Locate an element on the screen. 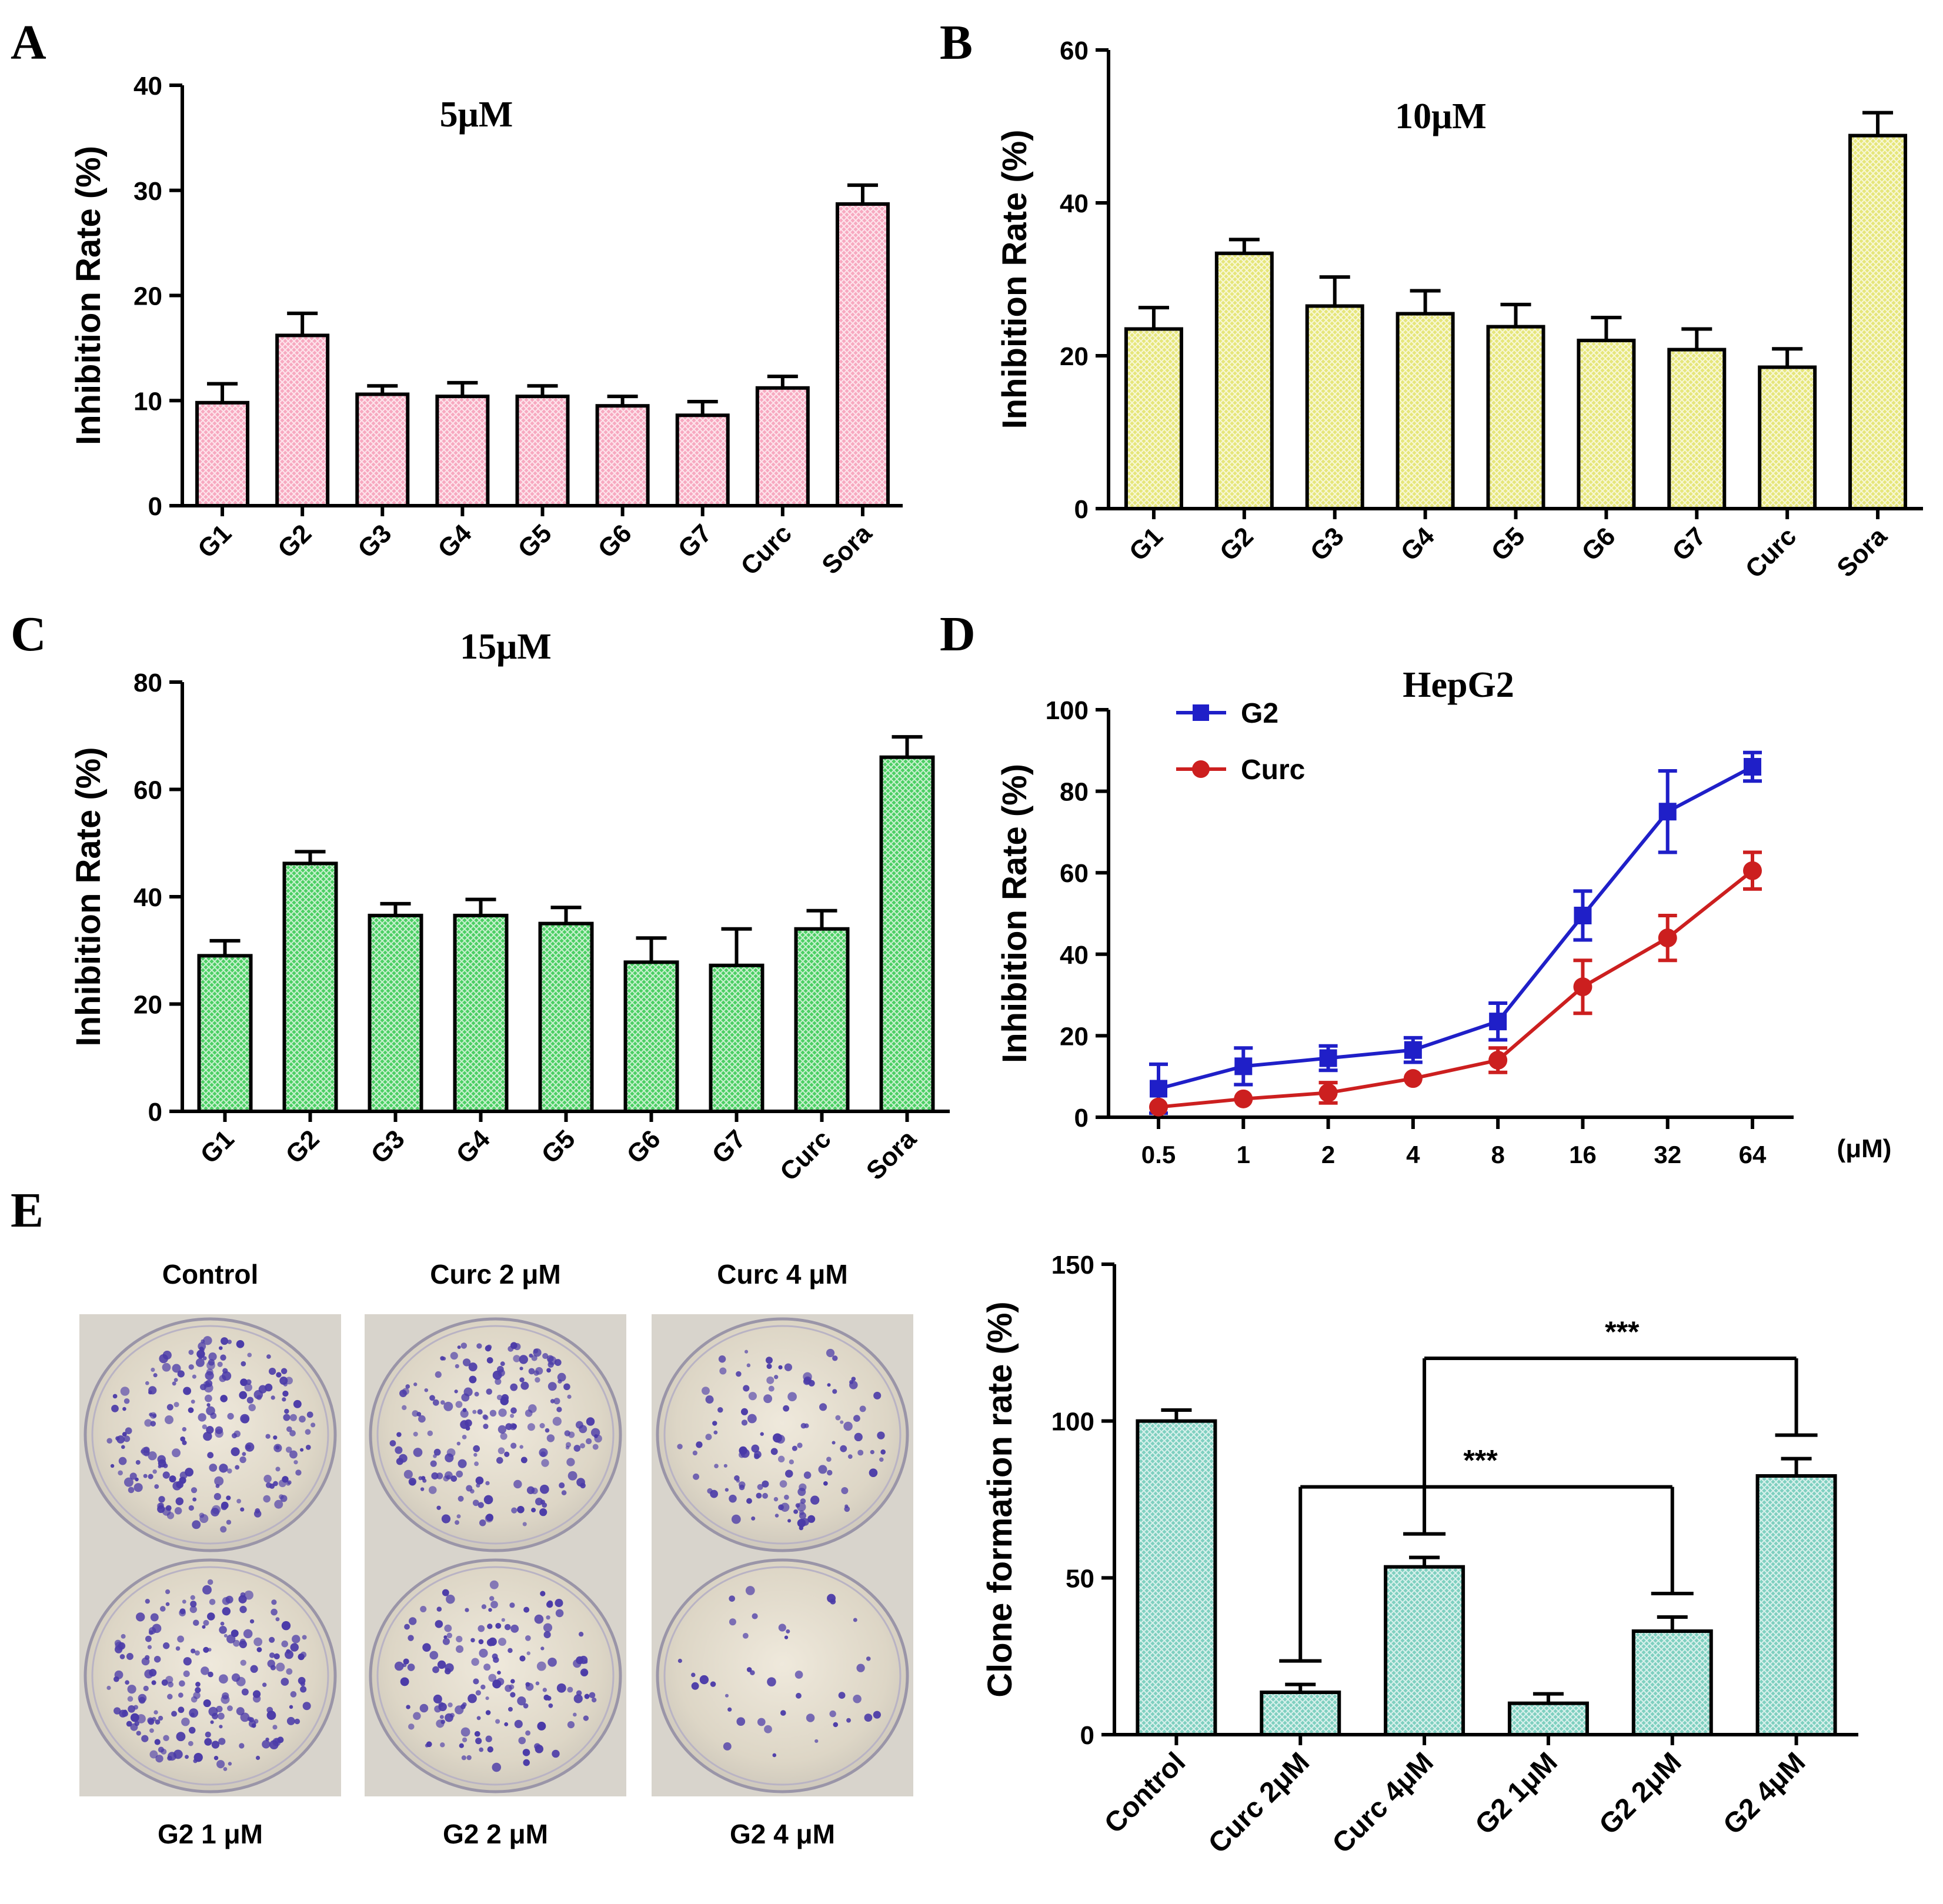 The image size is (1943, 1904). x-tick-label: G6 is located at coordinates (643, 1146).